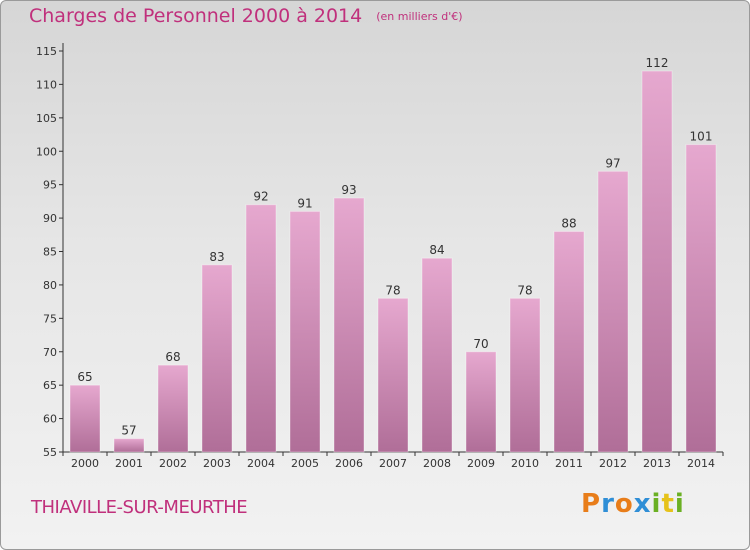 This screenshot has height=550, width=750. I want to click on x-tick-label: 2006, so click(349, 463).